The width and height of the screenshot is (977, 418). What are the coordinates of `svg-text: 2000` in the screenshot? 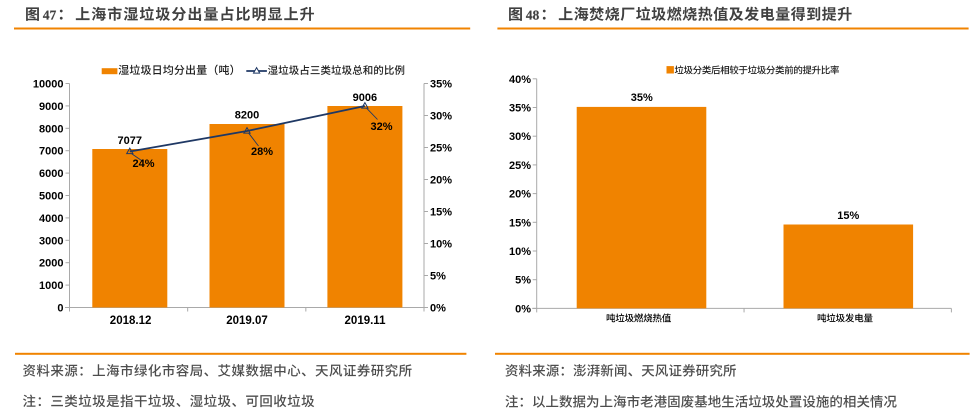 It's located at (51, 264).